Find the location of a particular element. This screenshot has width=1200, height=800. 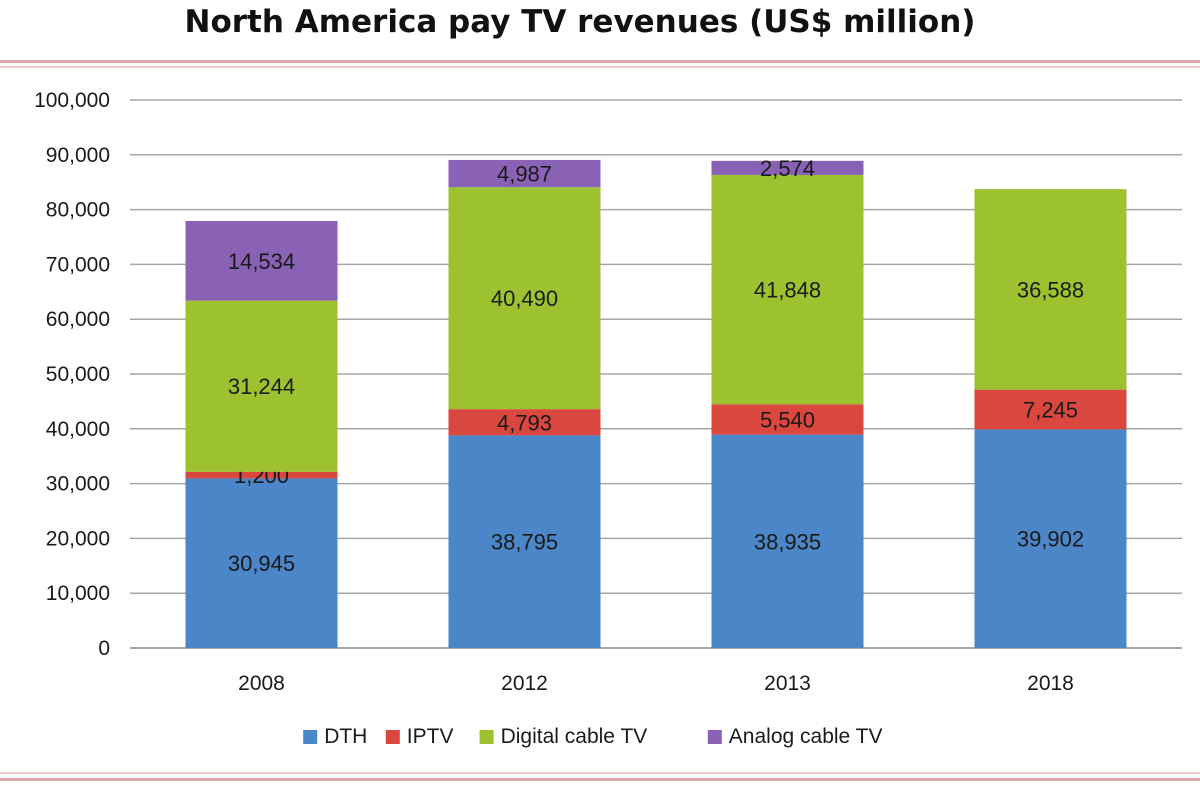

y-tick-label: 0 is located at coordinates (104, 648).